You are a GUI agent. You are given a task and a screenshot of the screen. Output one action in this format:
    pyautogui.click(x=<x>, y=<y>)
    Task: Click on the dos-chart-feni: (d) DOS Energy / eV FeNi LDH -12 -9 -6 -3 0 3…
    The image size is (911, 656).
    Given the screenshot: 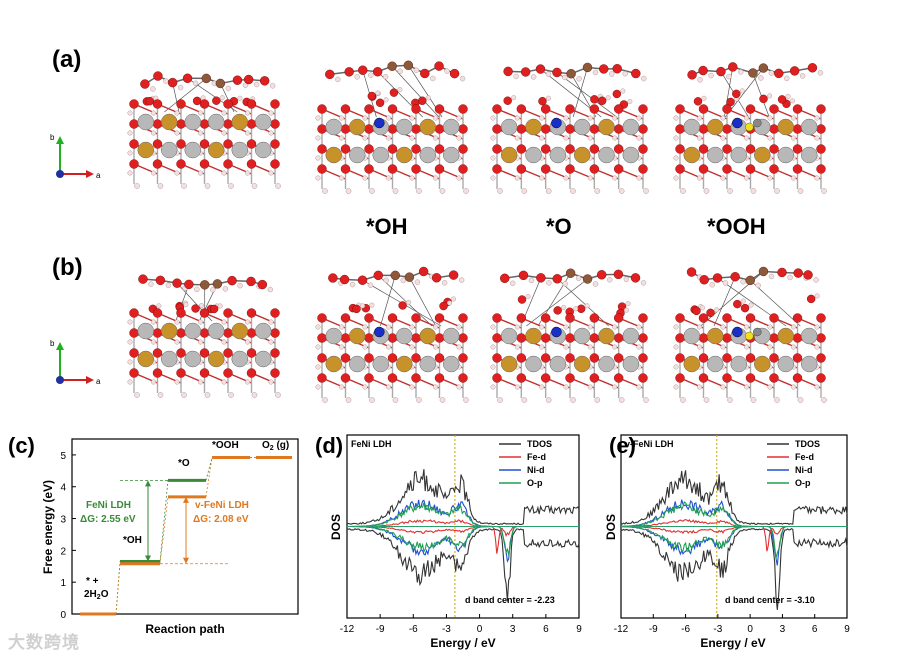 What is the action you would take?
    pyautogui.click(x=448, y=541)
    